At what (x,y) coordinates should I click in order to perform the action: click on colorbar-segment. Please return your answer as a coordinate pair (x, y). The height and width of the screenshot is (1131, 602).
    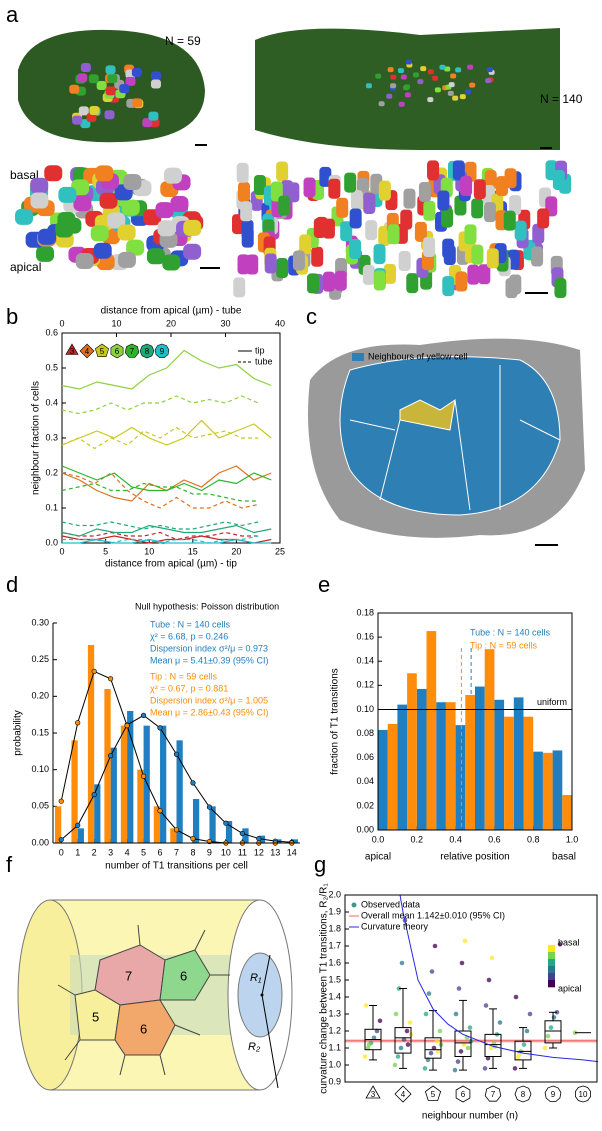
    Looking at the image, I should click on (551, 977).